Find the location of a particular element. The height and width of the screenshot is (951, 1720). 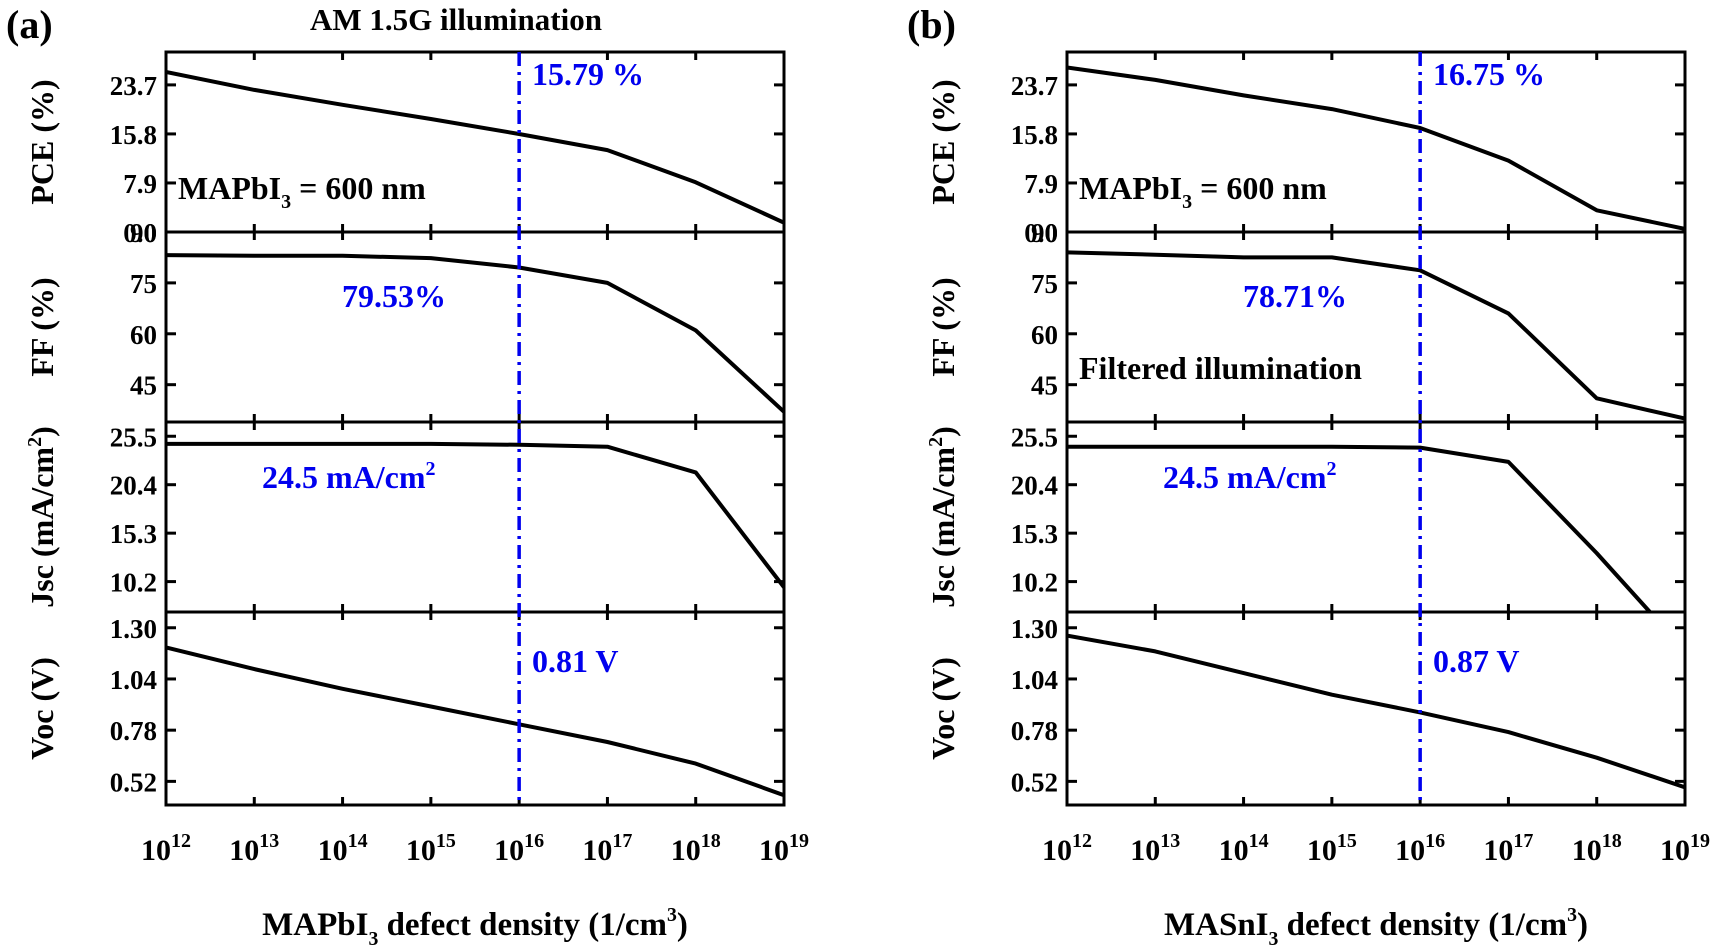

panel-a-xtick-label: 1019 is located at coordinates (784, 848).